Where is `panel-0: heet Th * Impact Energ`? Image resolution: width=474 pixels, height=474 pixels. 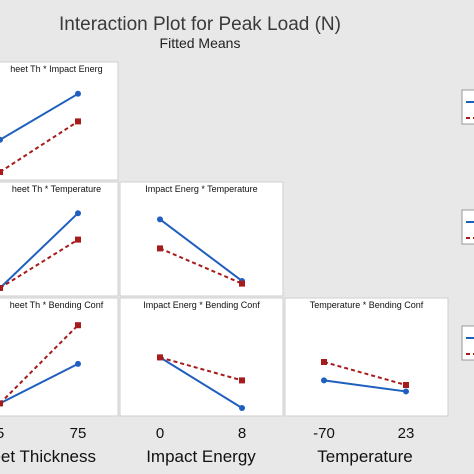 panel-0: heet Th * Impact Energ is located at coordinates (59, 121).